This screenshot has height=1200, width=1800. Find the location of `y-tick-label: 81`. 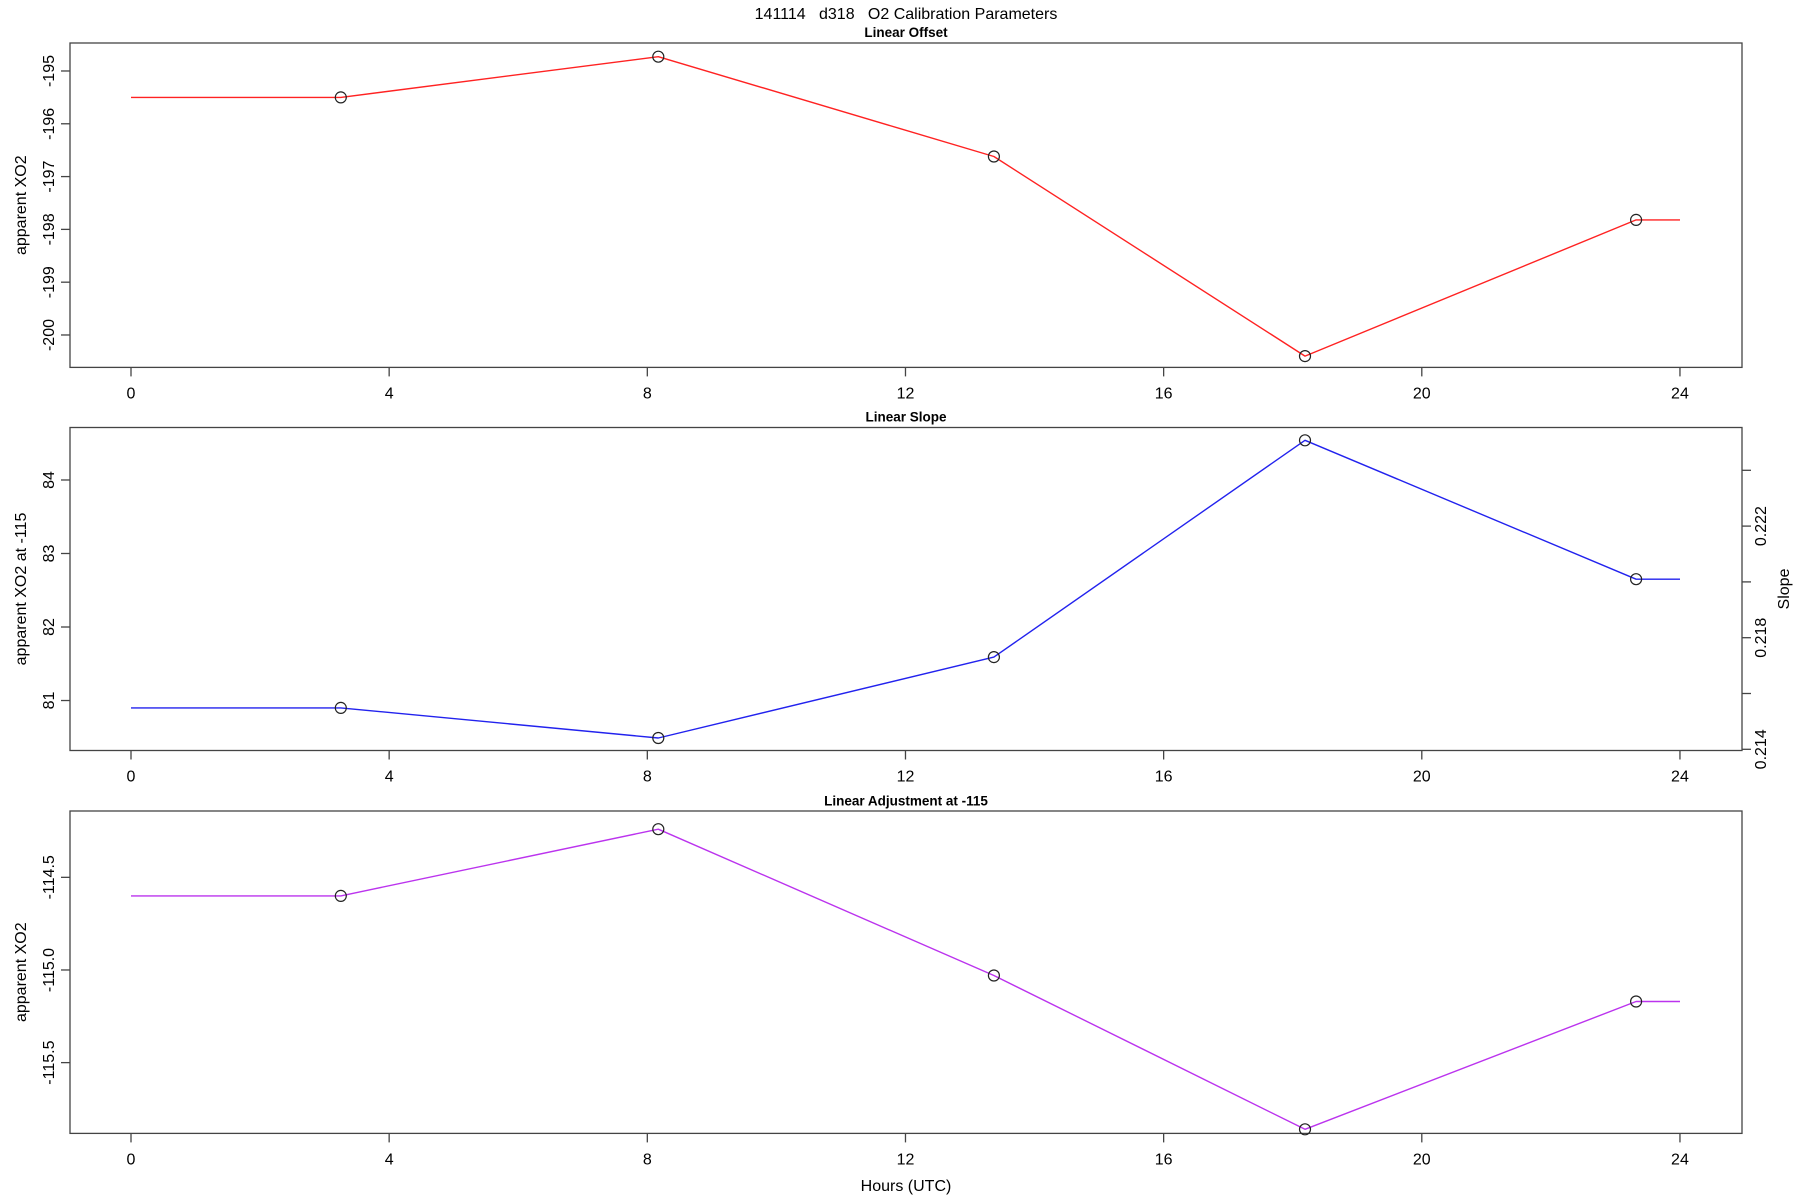

y-tick-label: 81 is located at coordinates (49, 701).